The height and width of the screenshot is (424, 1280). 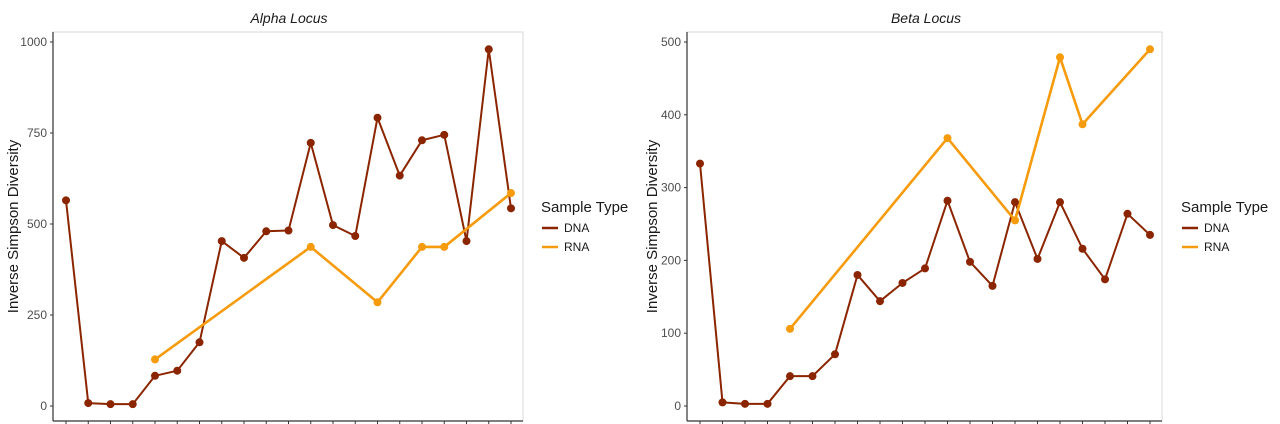 What do you see at coordinates (671, 188) in the screenshot?
I see `y-tick-label: 300` at bounding box center [671, 188].